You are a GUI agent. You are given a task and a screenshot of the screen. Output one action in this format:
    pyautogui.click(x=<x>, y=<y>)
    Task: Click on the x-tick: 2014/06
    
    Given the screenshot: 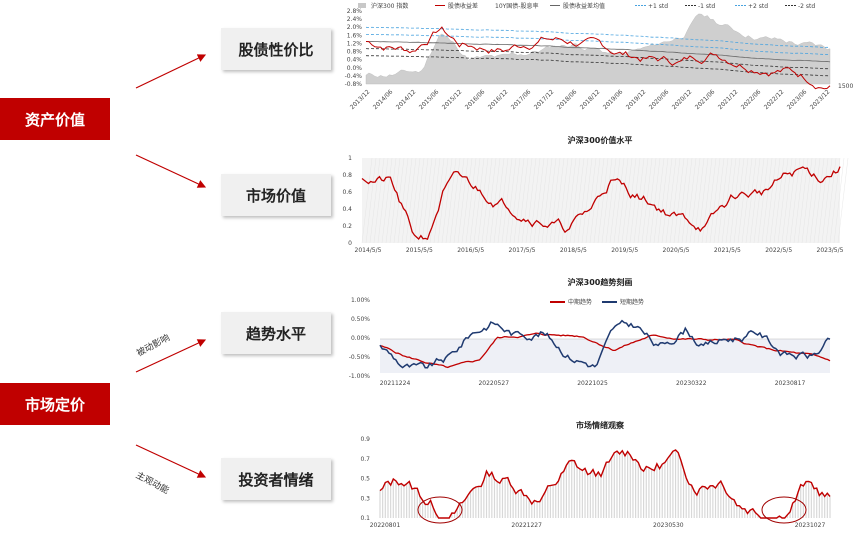 What is the action you would take?
    pyautogui.click(x=383, y=99)
    